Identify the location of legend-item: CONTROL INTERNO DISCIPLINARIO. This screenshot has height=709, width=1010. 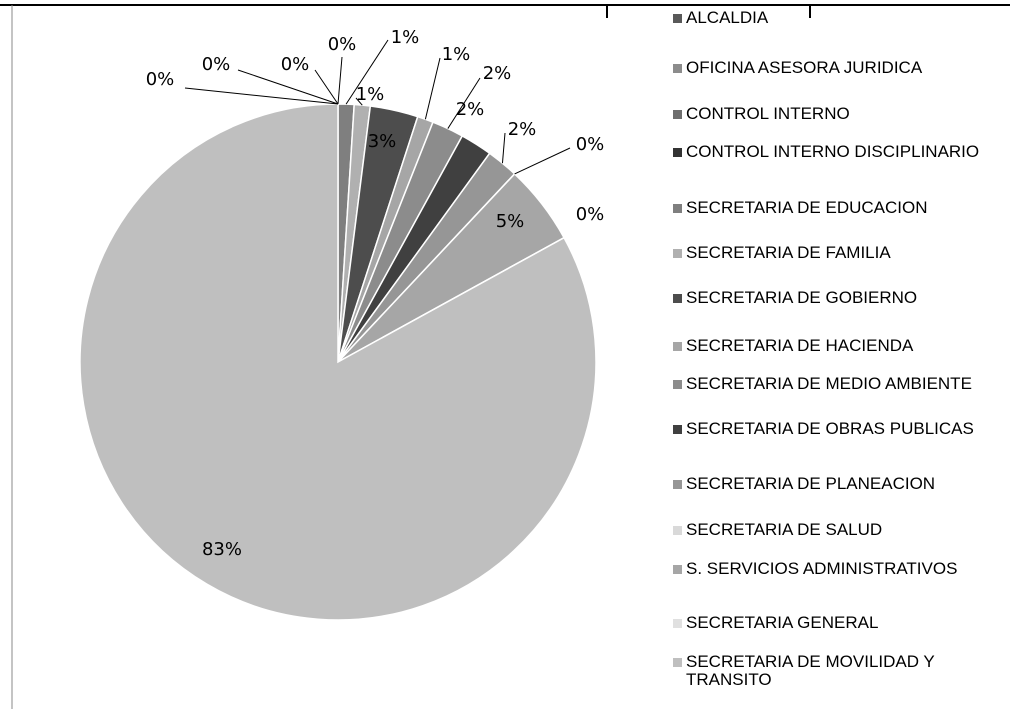
(840, 152).